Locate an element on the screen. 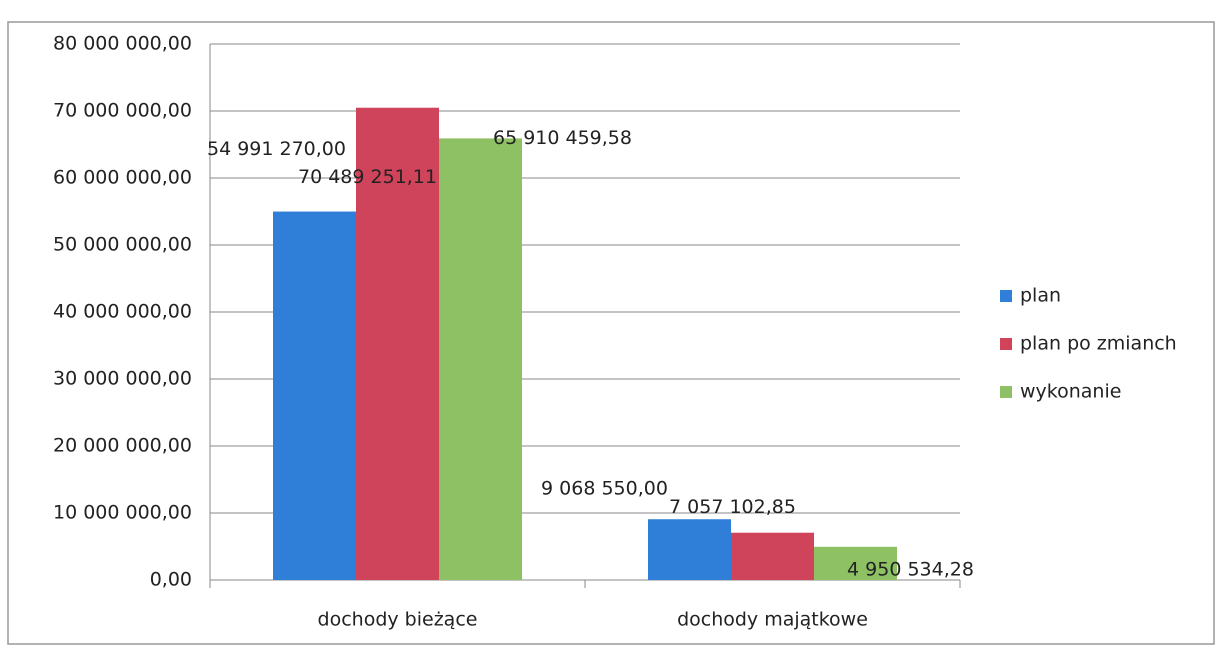 Image resolution: width=1219 pixels, height=656 pixels. x-tick-label: dochody bieżące is located at coordinates (398, 620).